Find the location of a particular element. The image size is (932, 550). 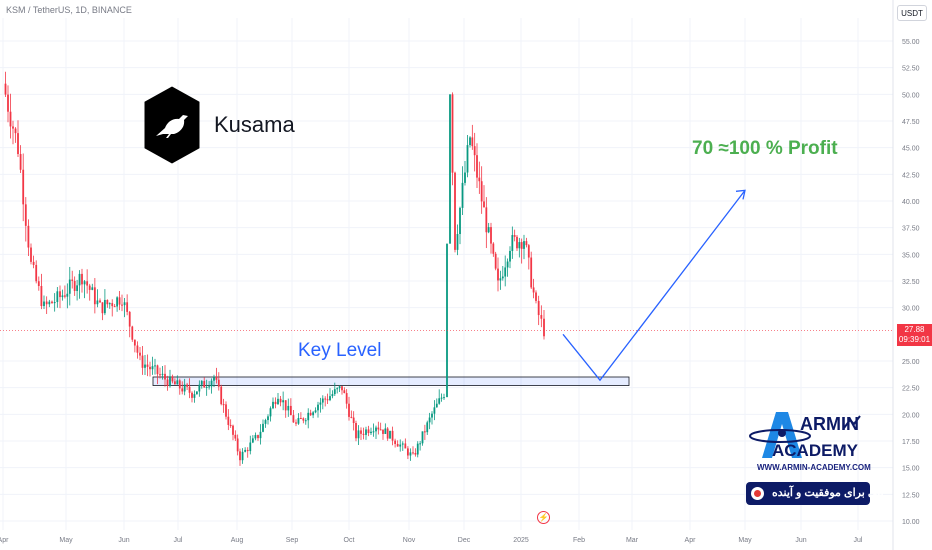

x-tick-label: Dec is located at coordinates (464, 540).